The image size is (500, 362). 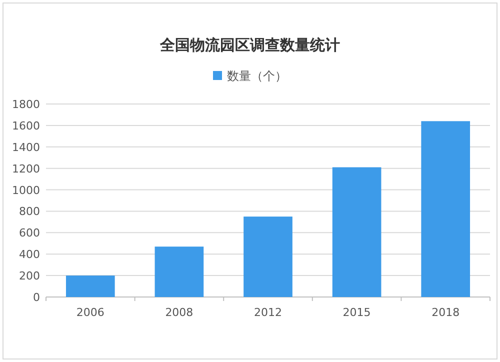 I want to click on y-tick-label: 0, so click(x=36, y=297).